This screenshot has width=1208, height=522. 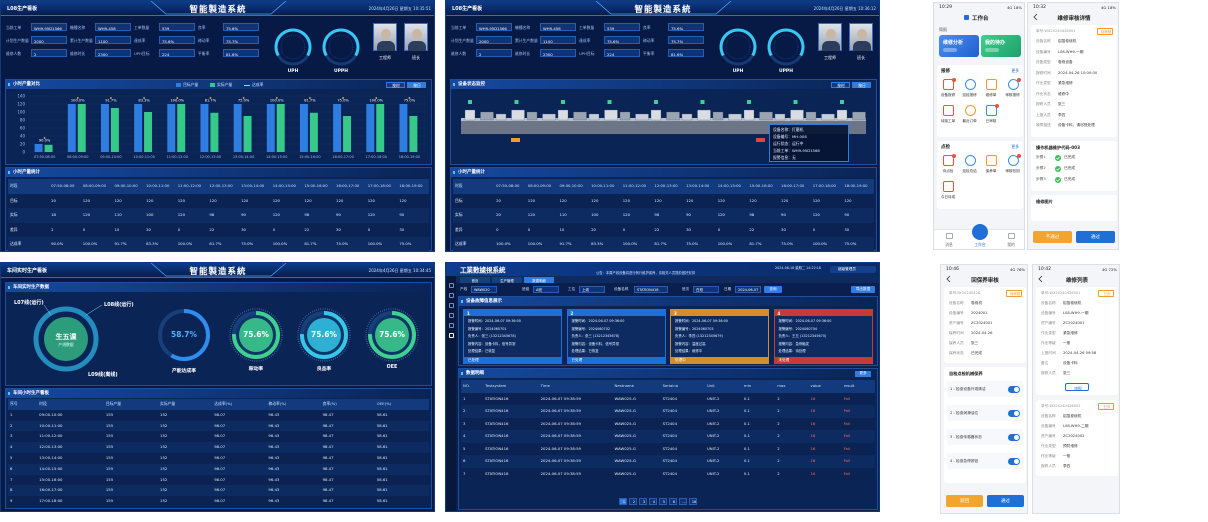 I want to click on user-menu: 超级管理员, so click(x=853, y=269).